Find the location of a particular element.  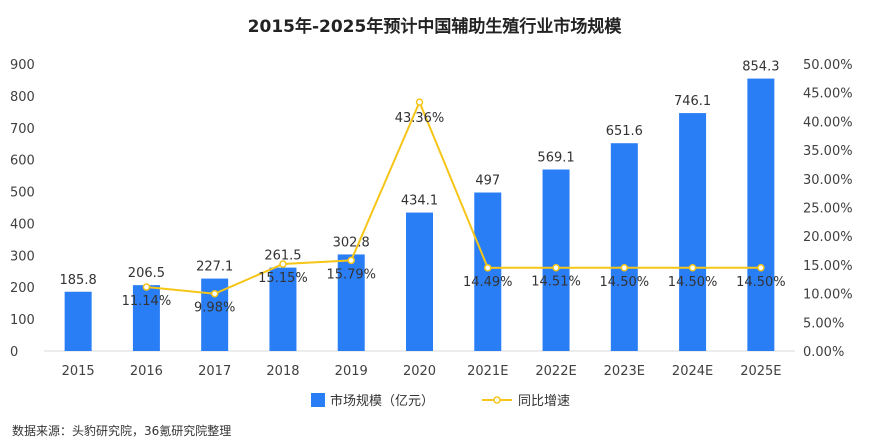

bar-value-label: 434.1 is located at coordinates (419, 201).